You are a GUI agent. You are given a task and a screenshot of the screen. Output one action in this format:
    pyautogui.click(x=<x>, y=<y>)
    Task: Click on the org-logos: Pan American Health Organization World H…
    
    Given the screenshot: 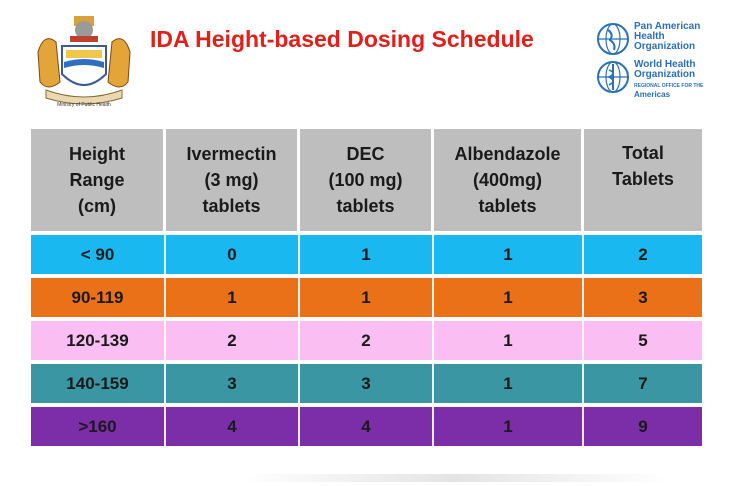 What is the action you would take?
    pyautogui.click(x=666, y=62)
    